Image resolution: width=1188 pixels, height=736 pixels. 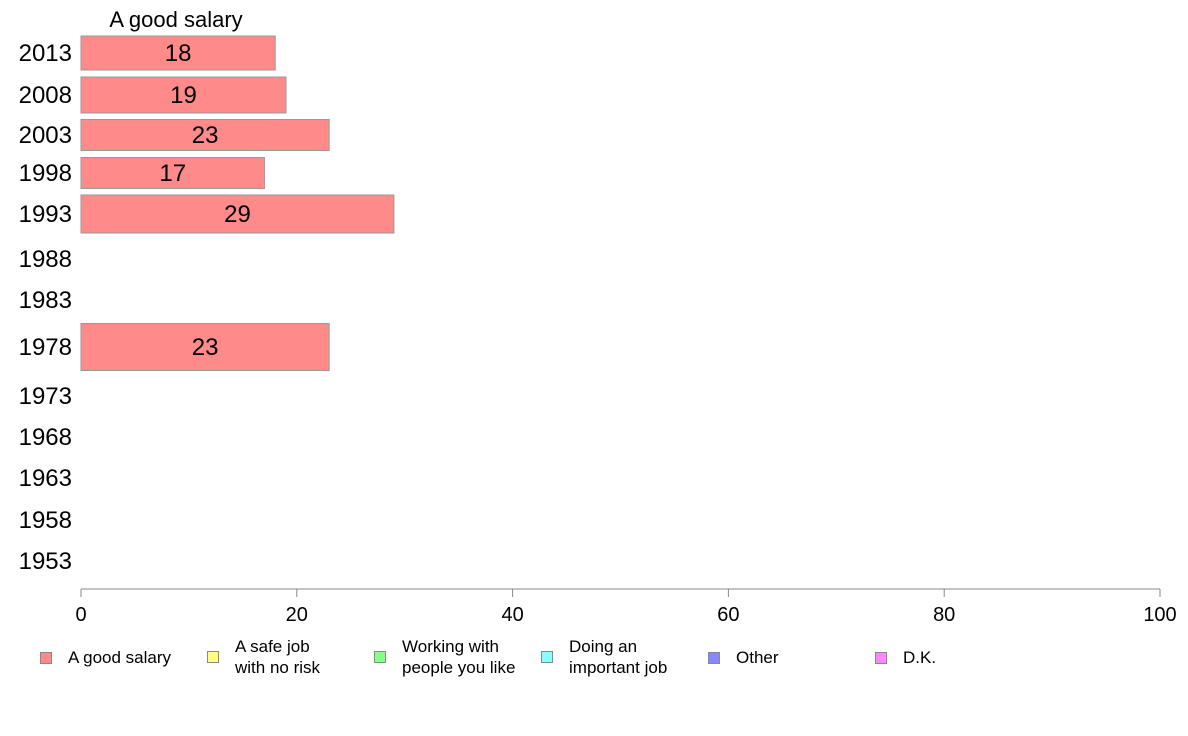 I want to click on legend-item-dk: D.K., so click(x=905, y=657).